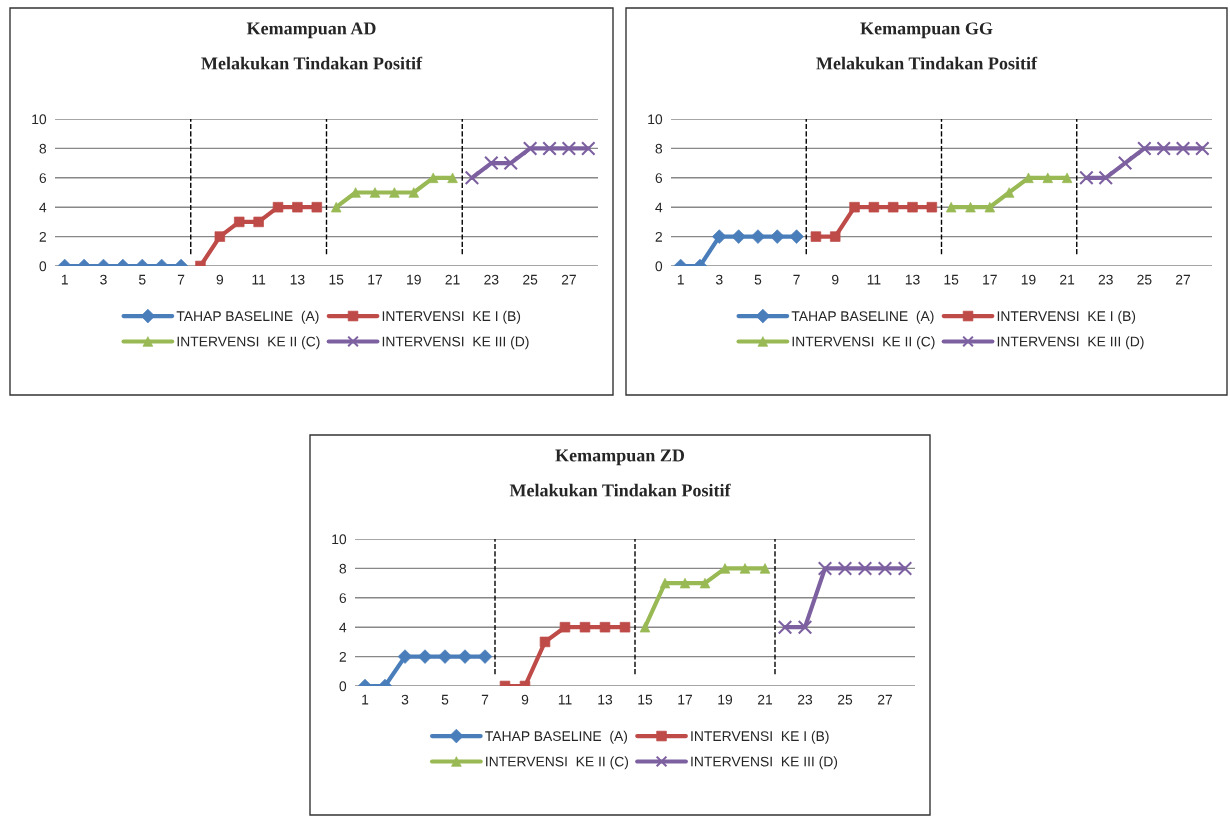 Image resolution: width=1230 pixels, height=817 pixels. What do you see at coordinates (926, 30) in the screenshot?
I see `chart-title: Kemampuan GG` at bounding box center [926, 30].